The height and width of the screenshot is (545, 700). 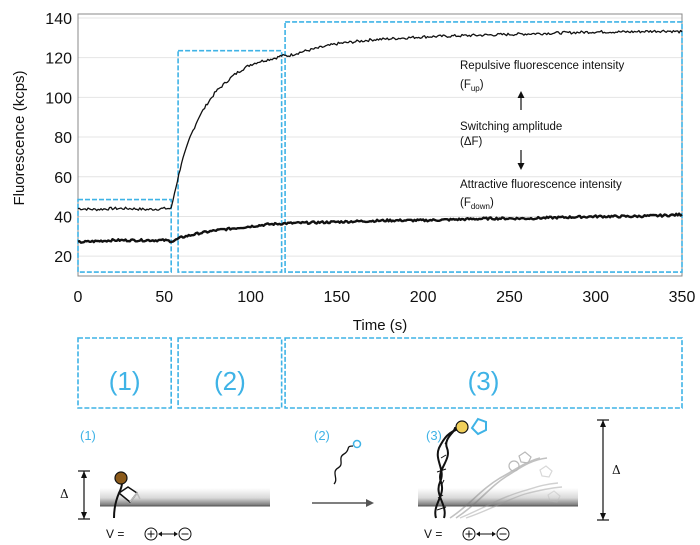 What do you see at coordinates (465, 203) in the screenshot?
I see `annotation-down-open: (F` at bounding box center [465, 203].